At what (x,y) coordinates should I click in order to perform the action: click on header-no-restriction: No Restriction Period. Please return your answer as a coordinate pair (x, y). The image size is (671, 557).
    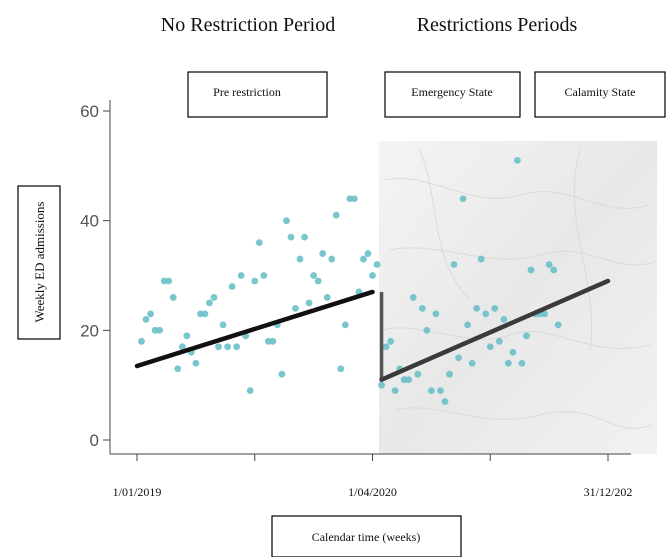
    Looking at the image, I should click on (248, 25).